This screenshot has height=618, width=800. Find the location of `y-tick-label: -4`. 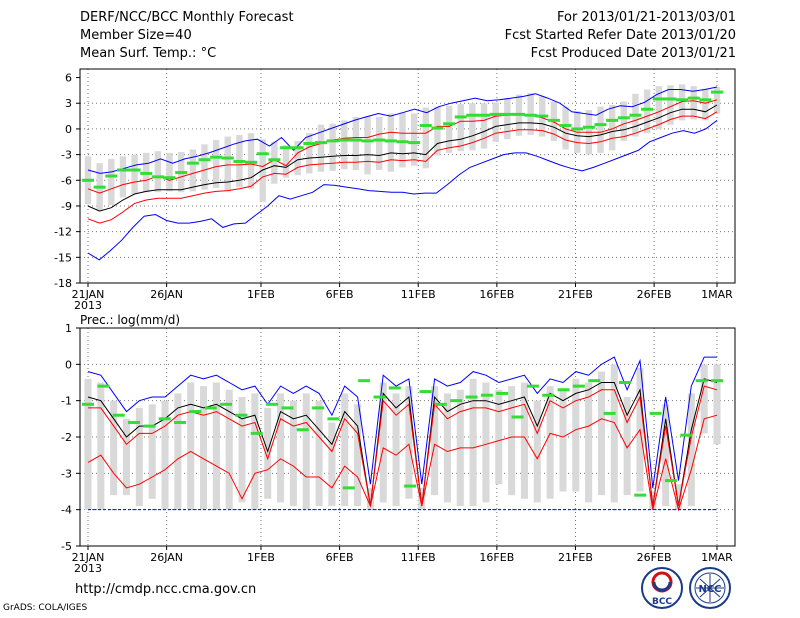

y-tick-label: -4 is located at coordinates (66, 510).